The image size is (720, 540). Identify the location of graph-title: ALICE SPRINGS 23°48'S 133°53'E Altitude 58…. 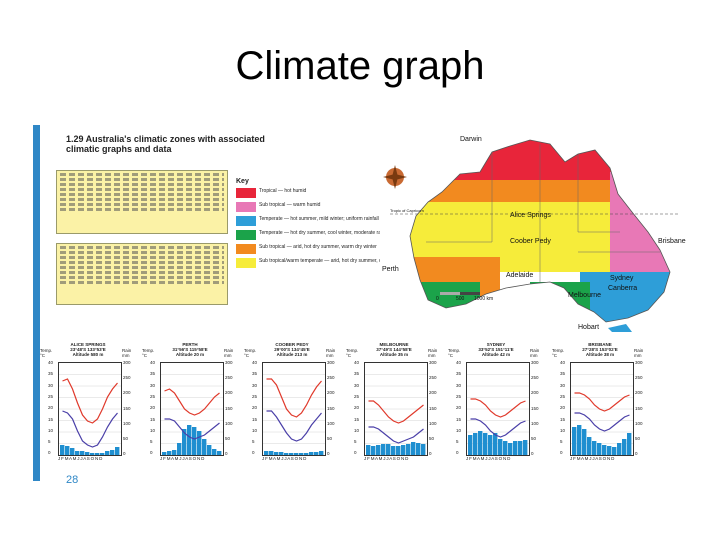
(88, 349).